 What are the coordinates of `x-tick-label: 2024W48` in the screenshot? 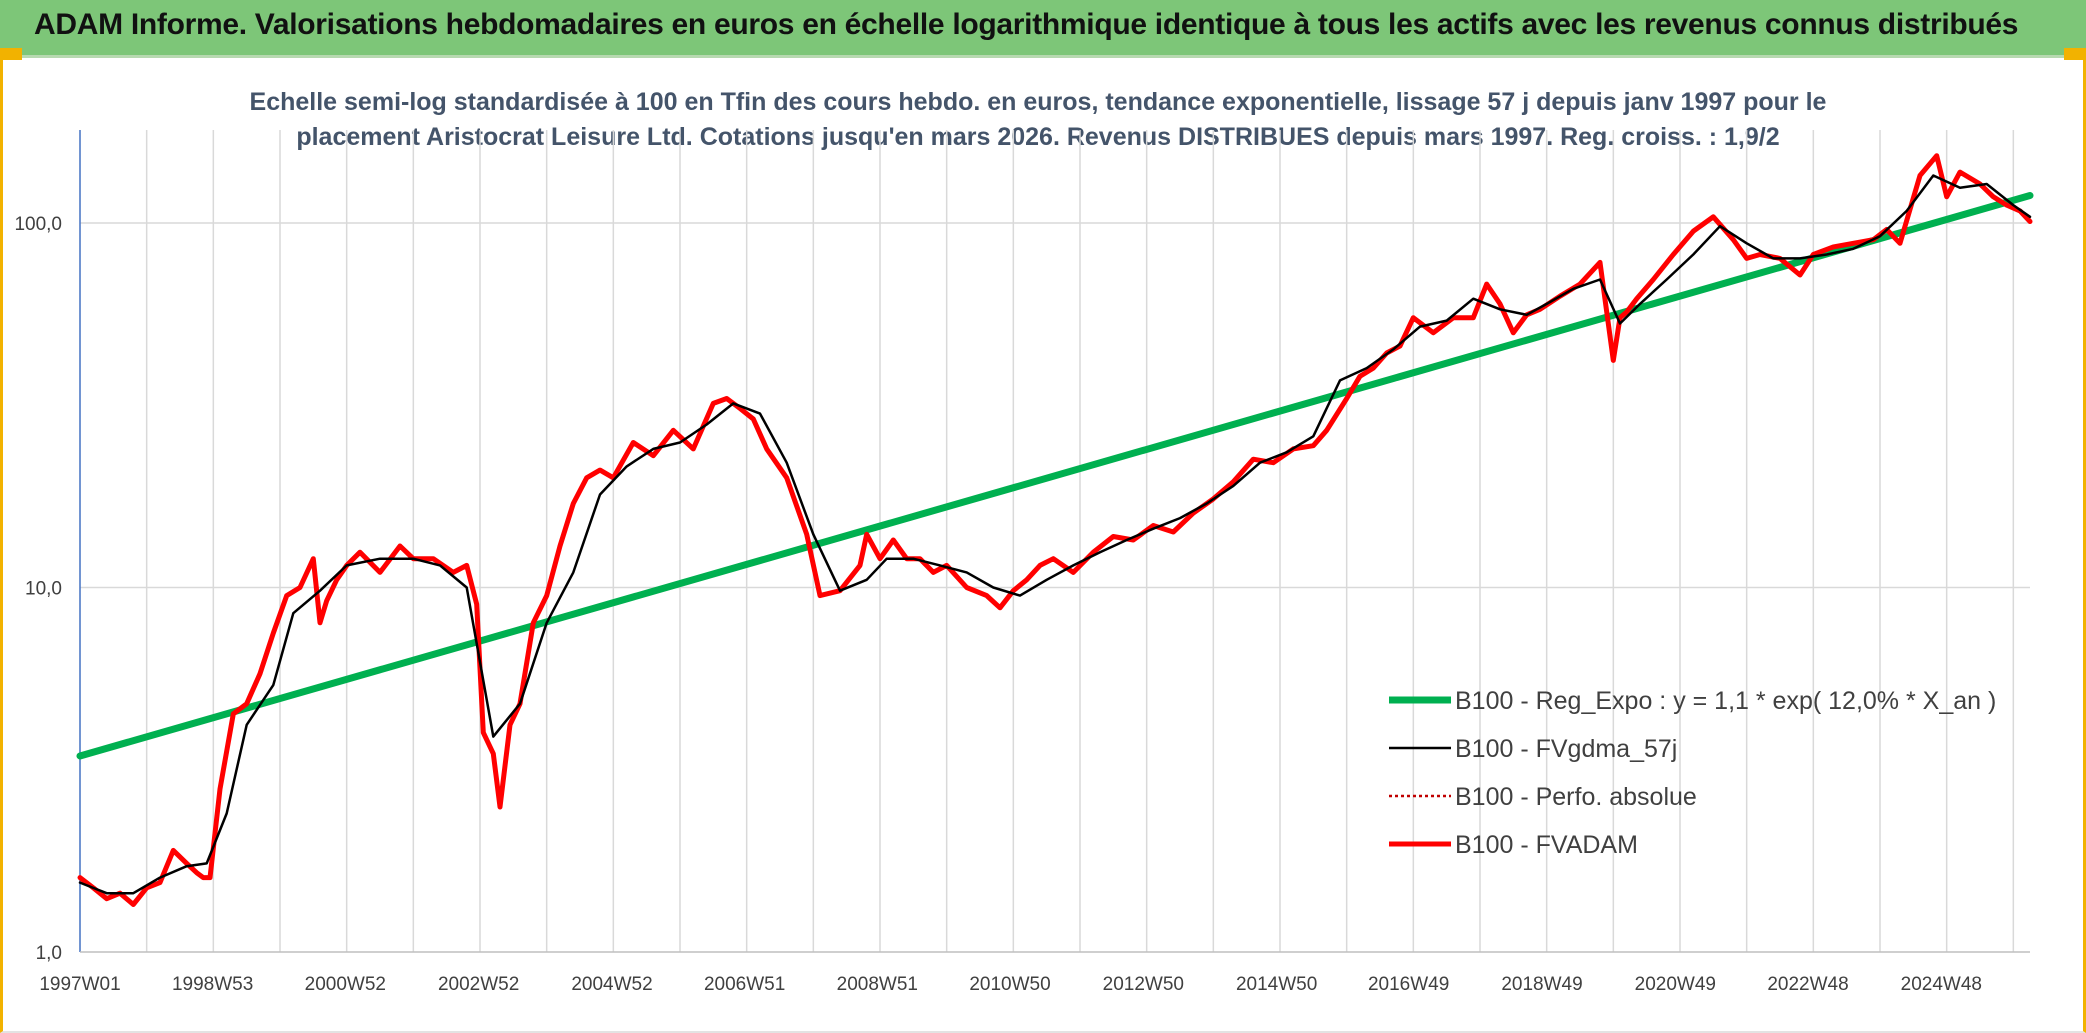 It's located at (1941, 984).